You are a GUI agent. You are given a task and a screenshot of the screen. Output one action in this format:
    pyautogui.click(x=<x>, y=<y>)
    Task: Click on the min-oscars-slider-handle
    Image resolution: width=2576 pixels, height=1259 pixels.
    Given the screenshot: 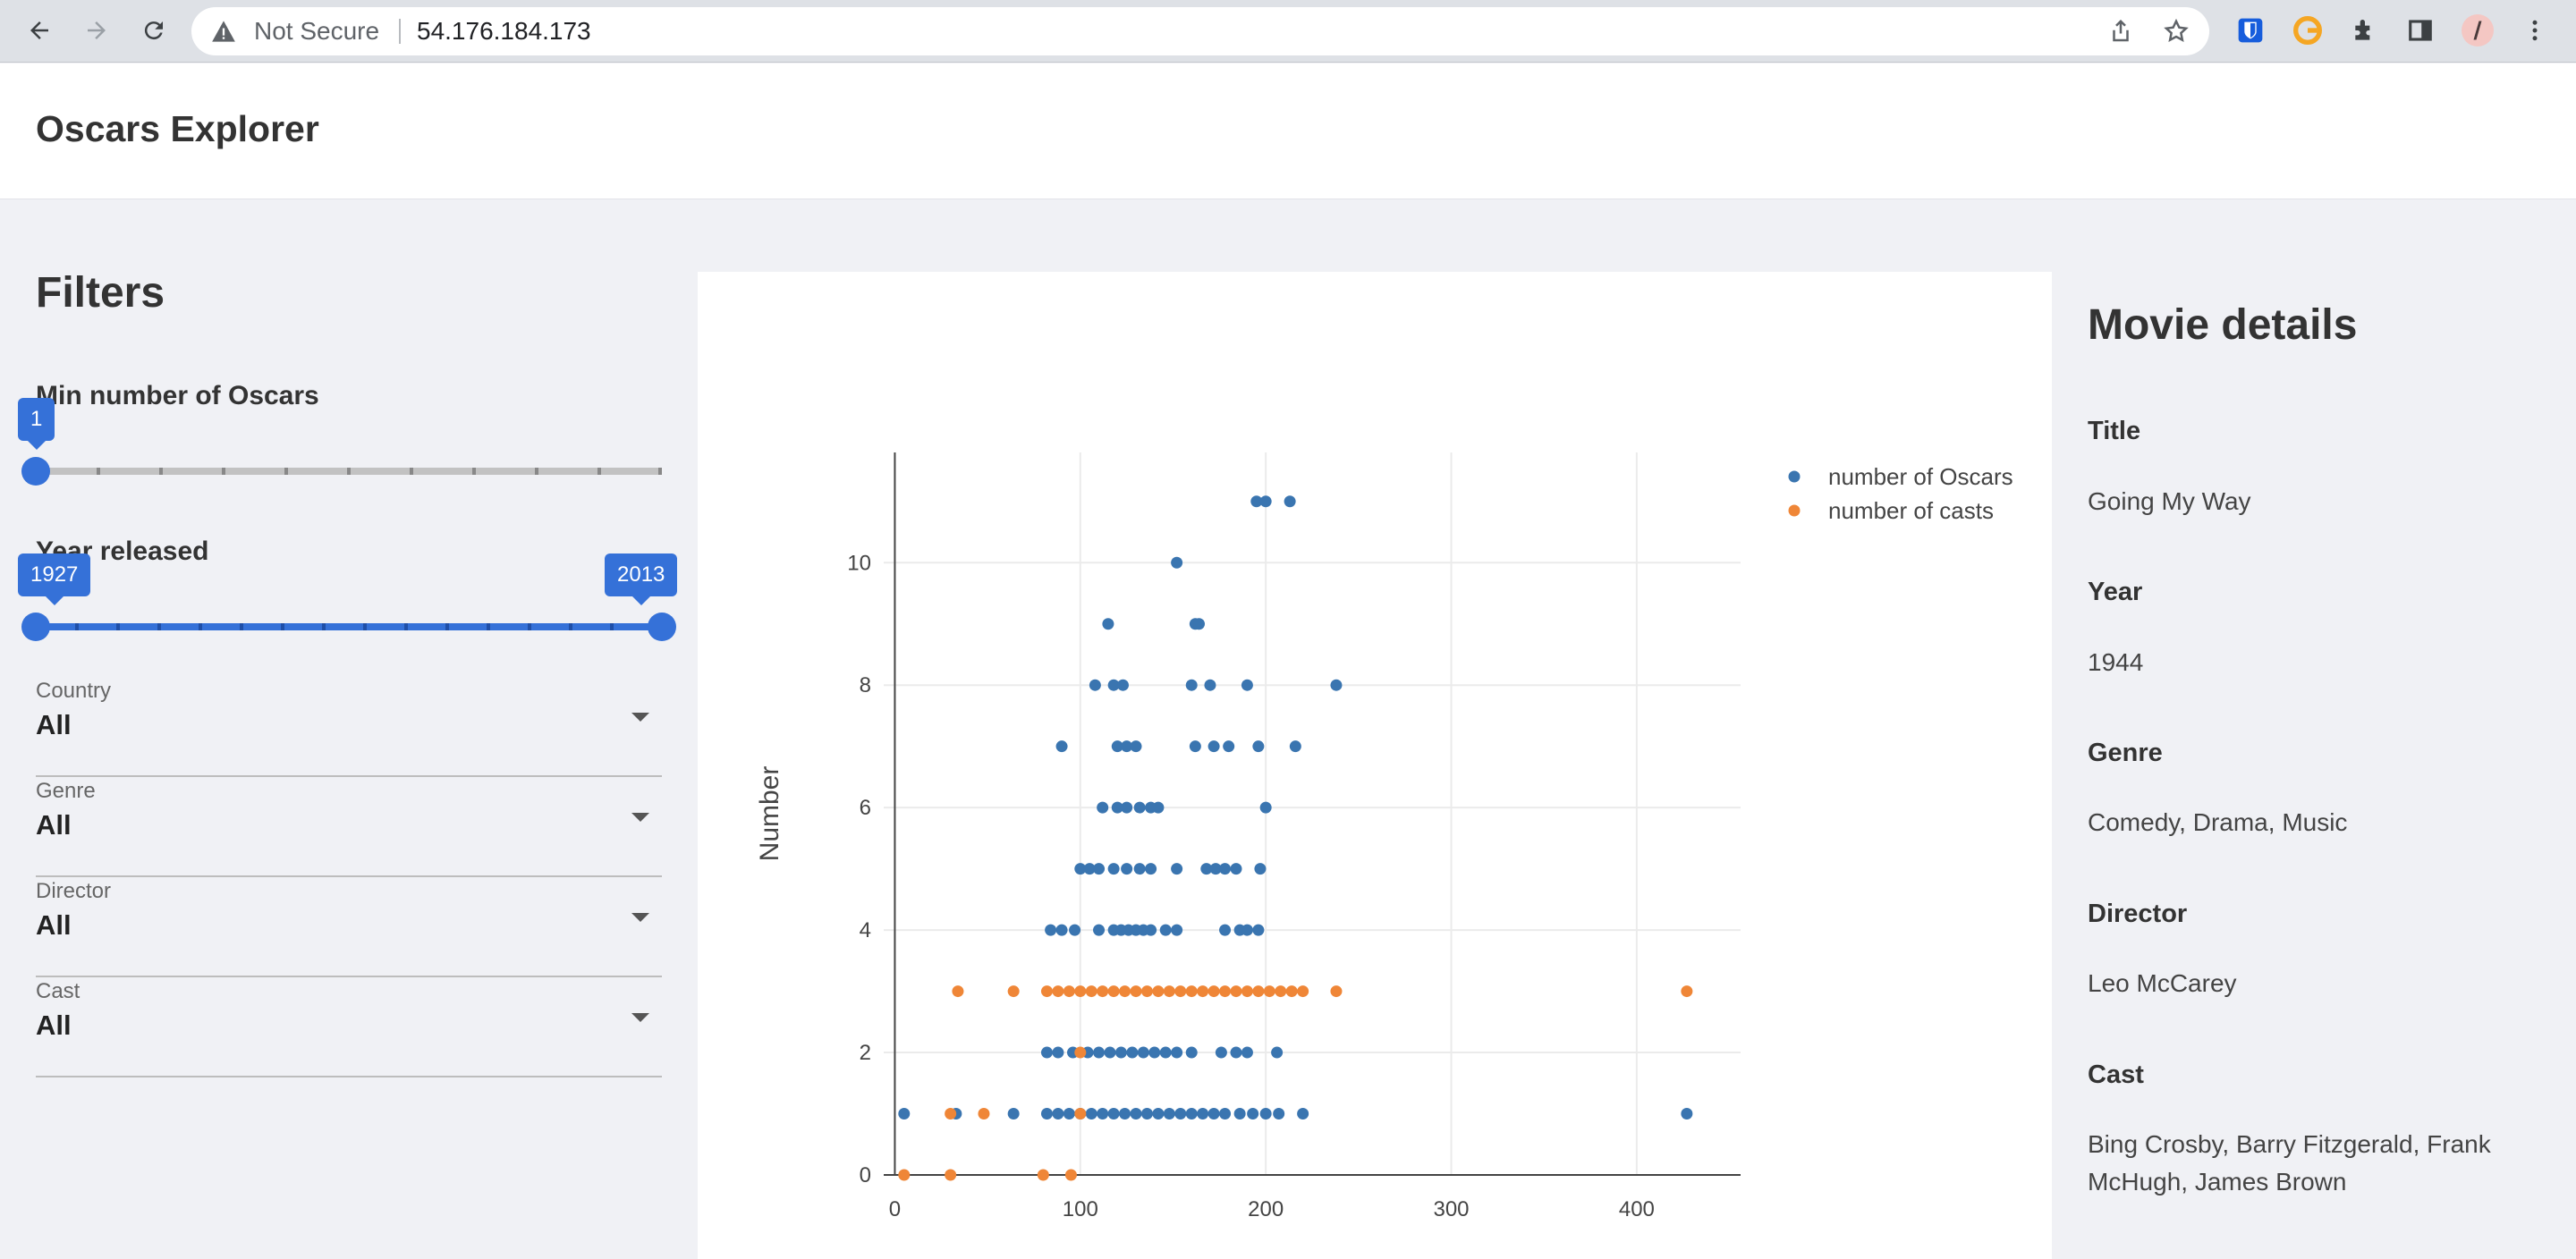 What is the action you would take?
    pyautogui.click(x=35, y=471)
    